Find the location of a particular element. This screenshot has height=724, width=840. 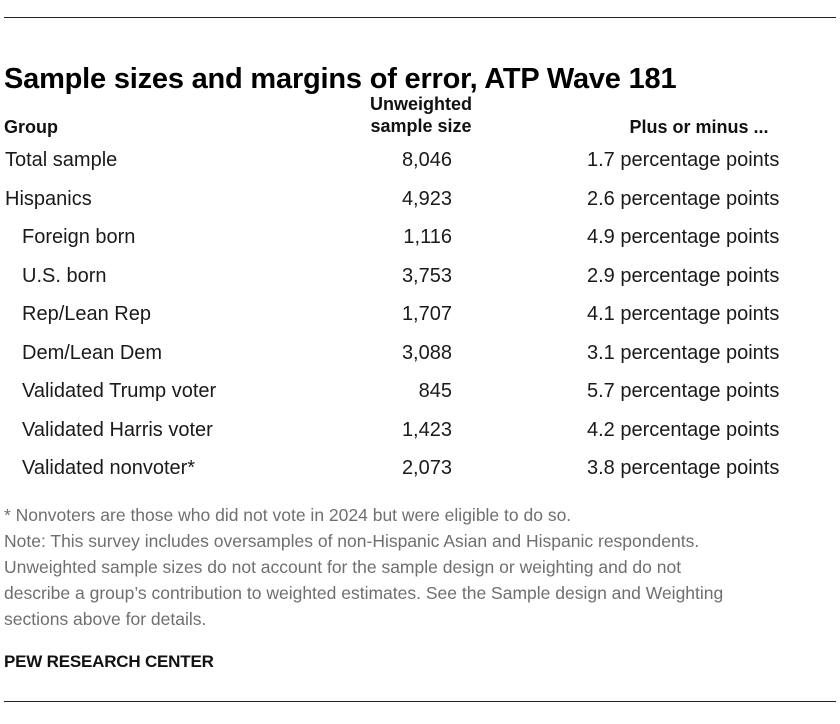

column-header-sample-size: Unweighted sample size is located at coordinates (421, 115).